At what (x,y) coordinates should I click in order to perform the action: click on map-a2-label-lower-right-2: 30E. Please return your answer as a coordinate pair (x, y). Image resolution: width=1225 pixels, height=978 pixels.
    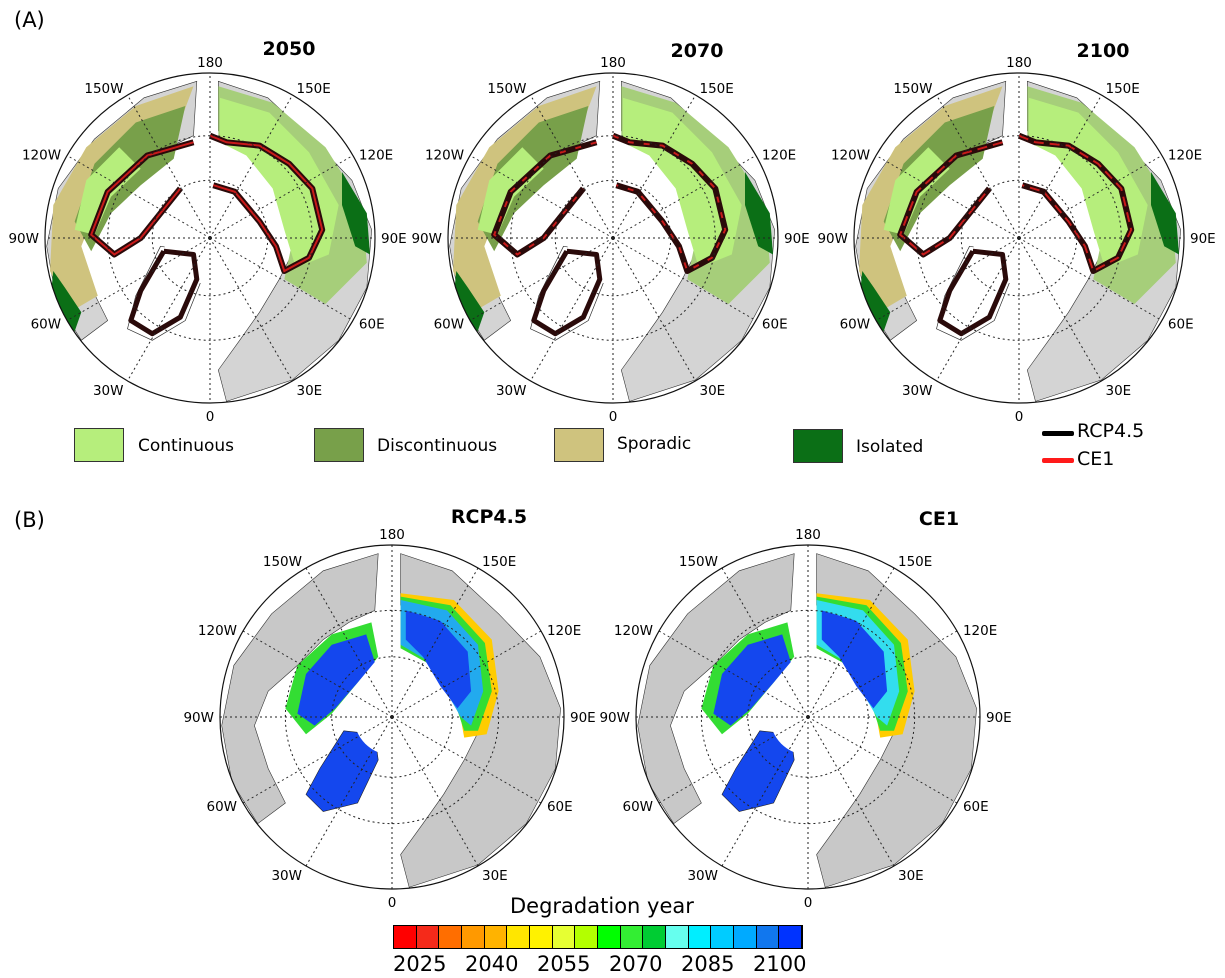
    Looking at the image, I should click on (1119, 391).